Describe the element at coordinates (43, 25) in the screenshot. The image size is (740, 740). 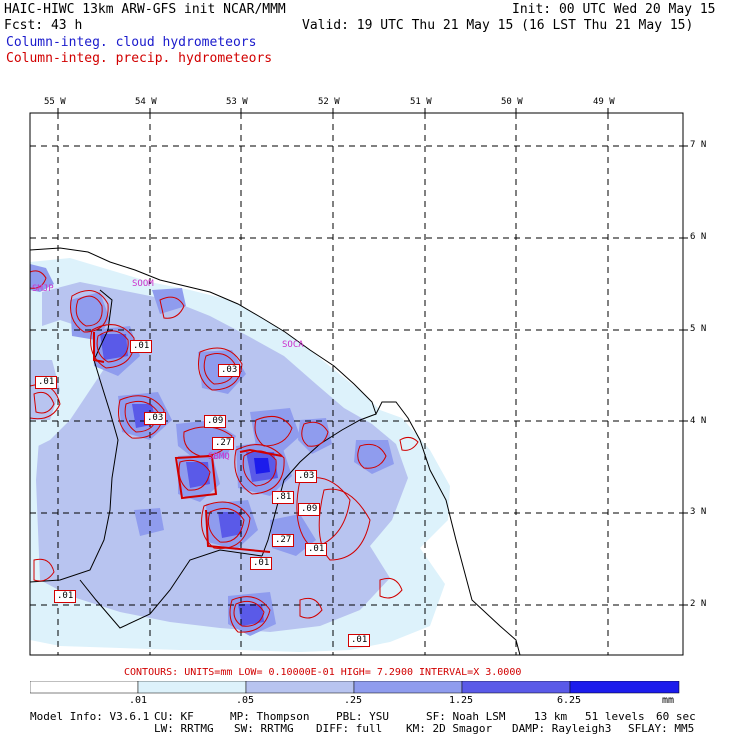
I see `header-line2-left: Fcst: 43 h` at that location.